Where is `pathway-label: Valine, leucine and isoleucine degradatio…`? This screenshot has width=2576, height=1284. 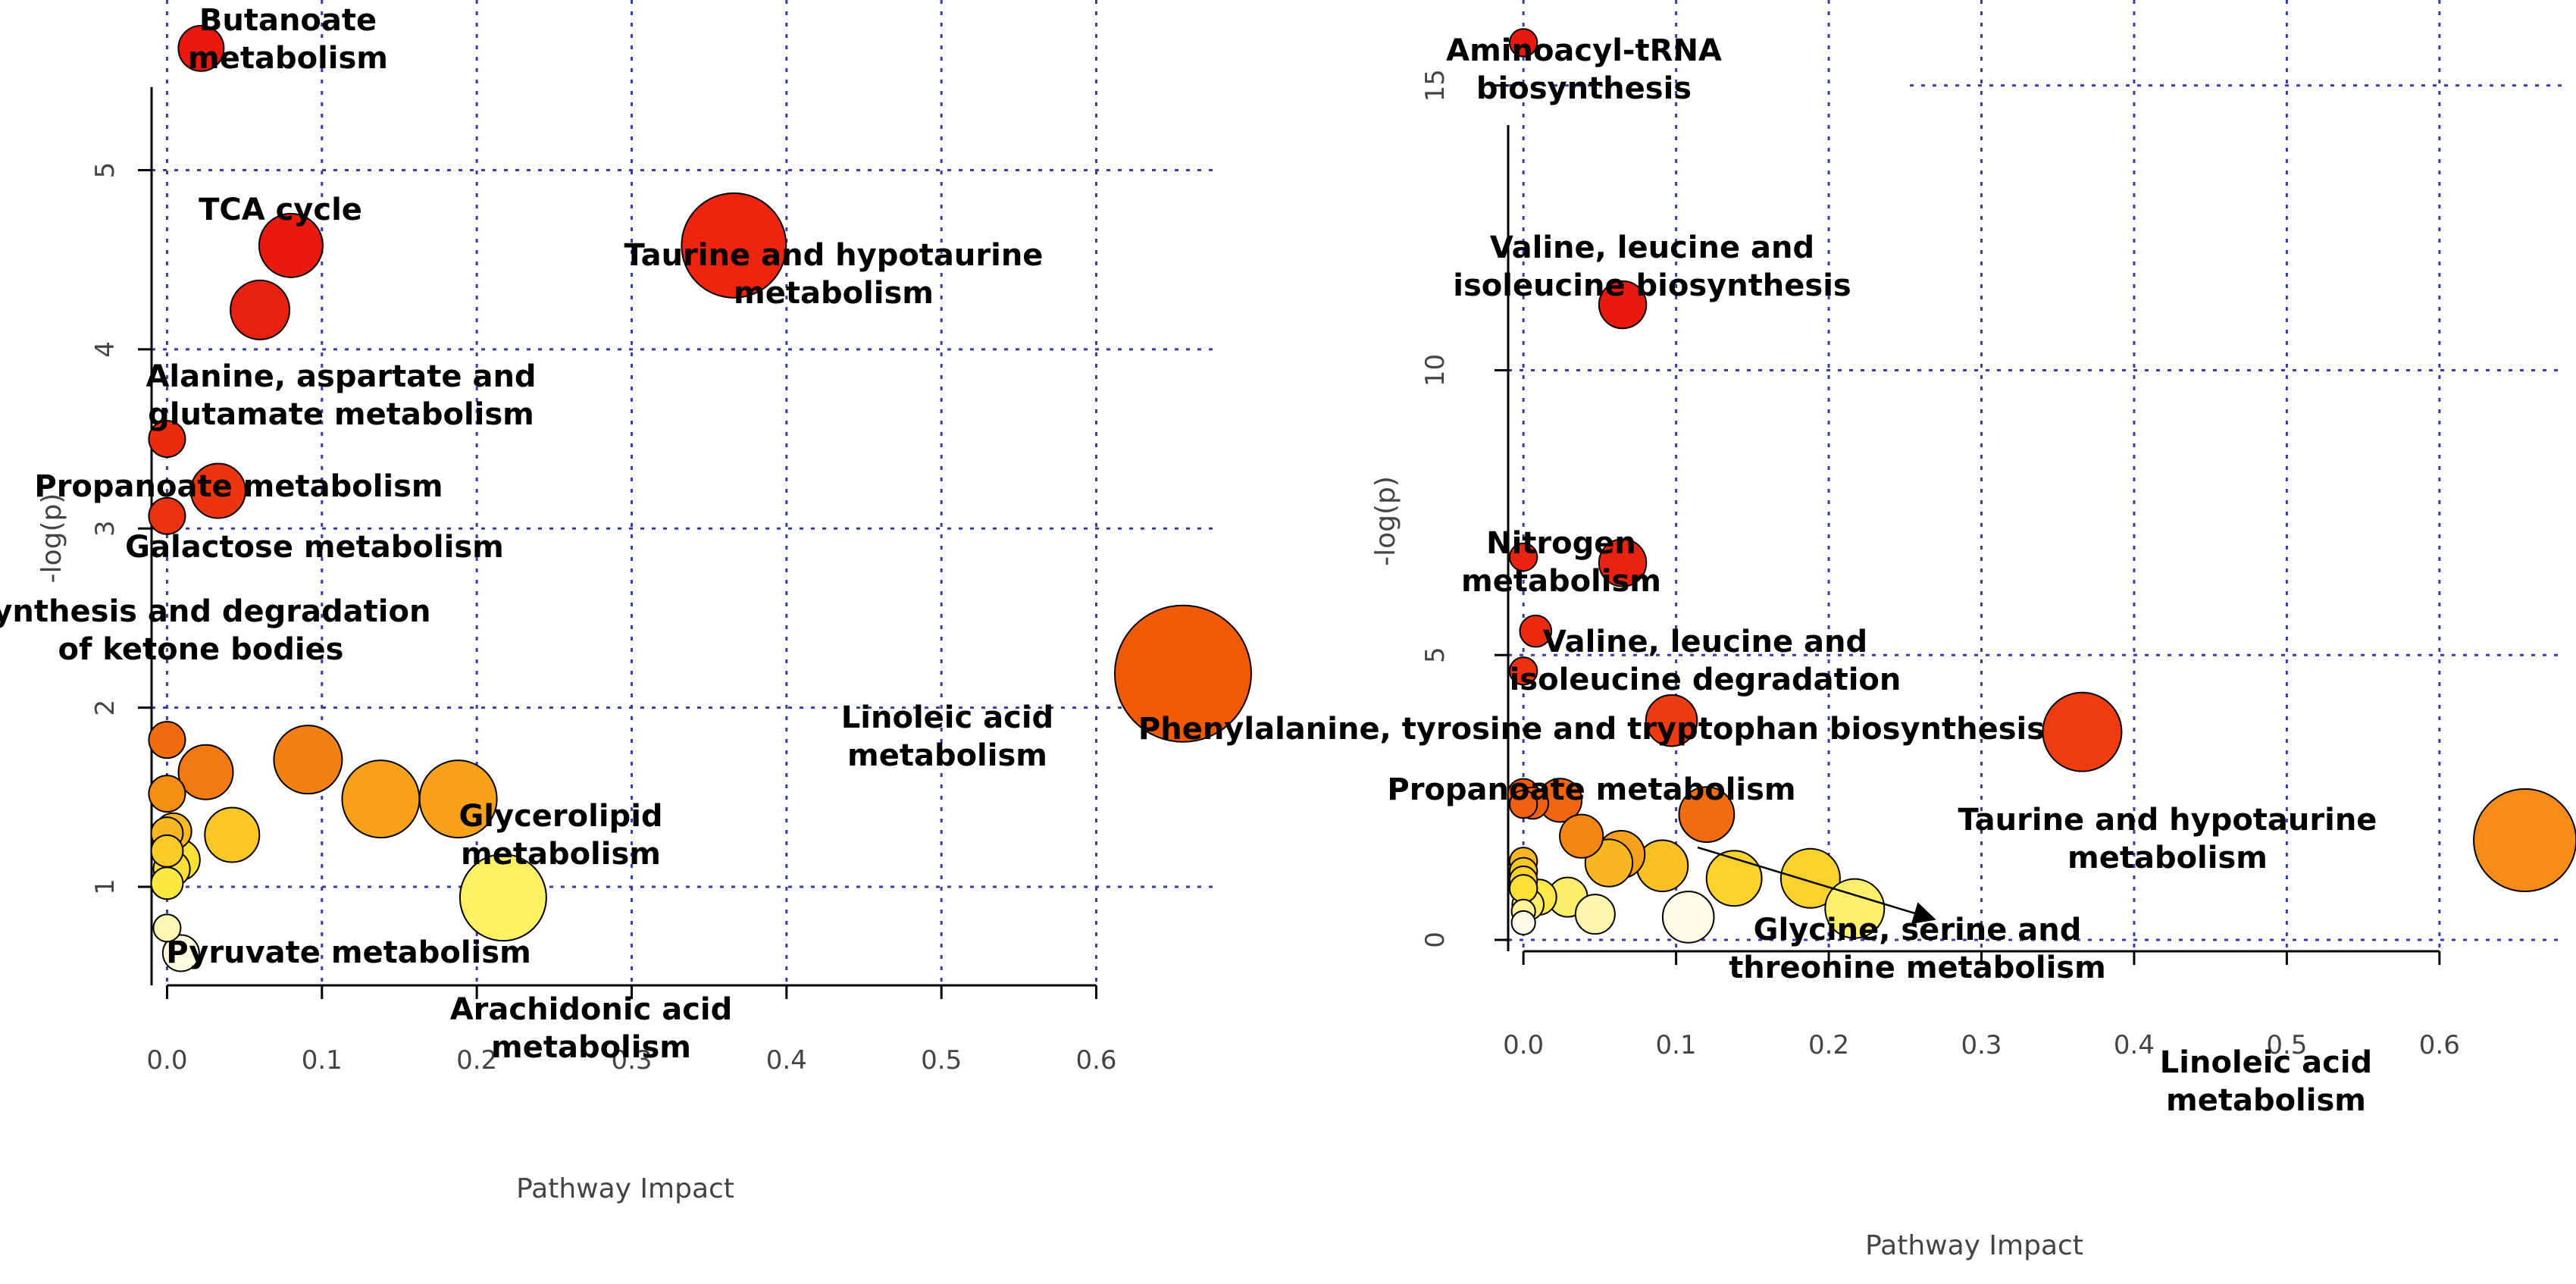 pathway-label: Valine, leucine and isoleucine degradatio… is located at coordinates (1705, 661).